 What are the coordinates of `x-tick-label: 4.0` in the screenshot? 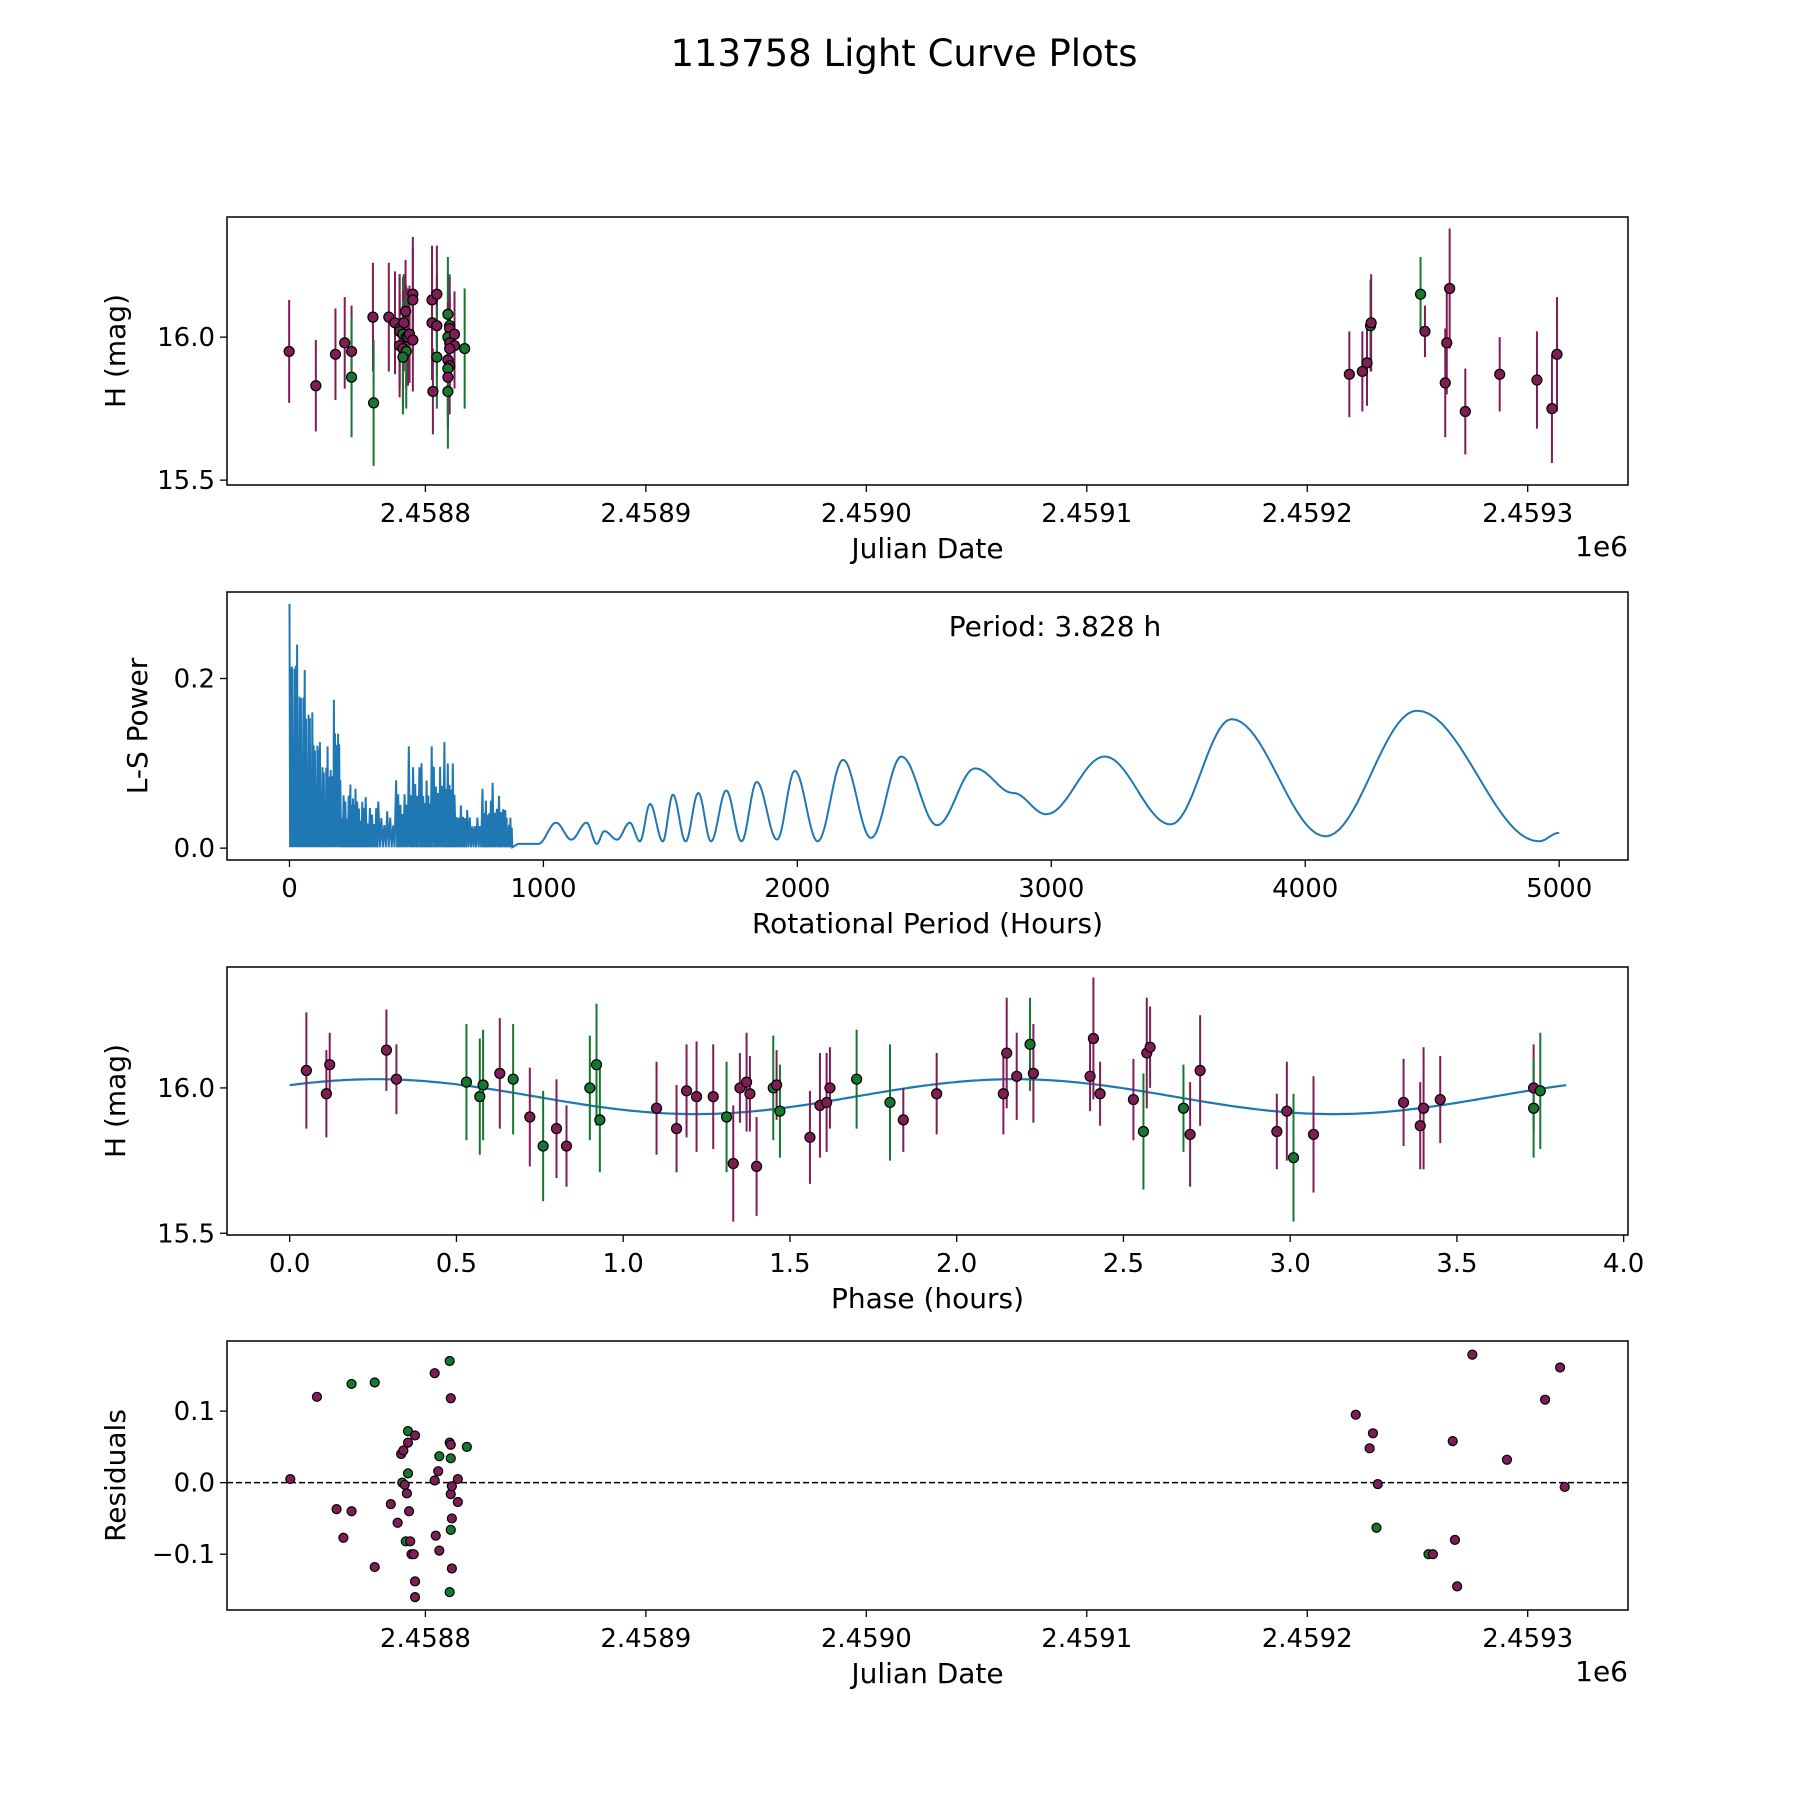 It's located at (1623, 1264).